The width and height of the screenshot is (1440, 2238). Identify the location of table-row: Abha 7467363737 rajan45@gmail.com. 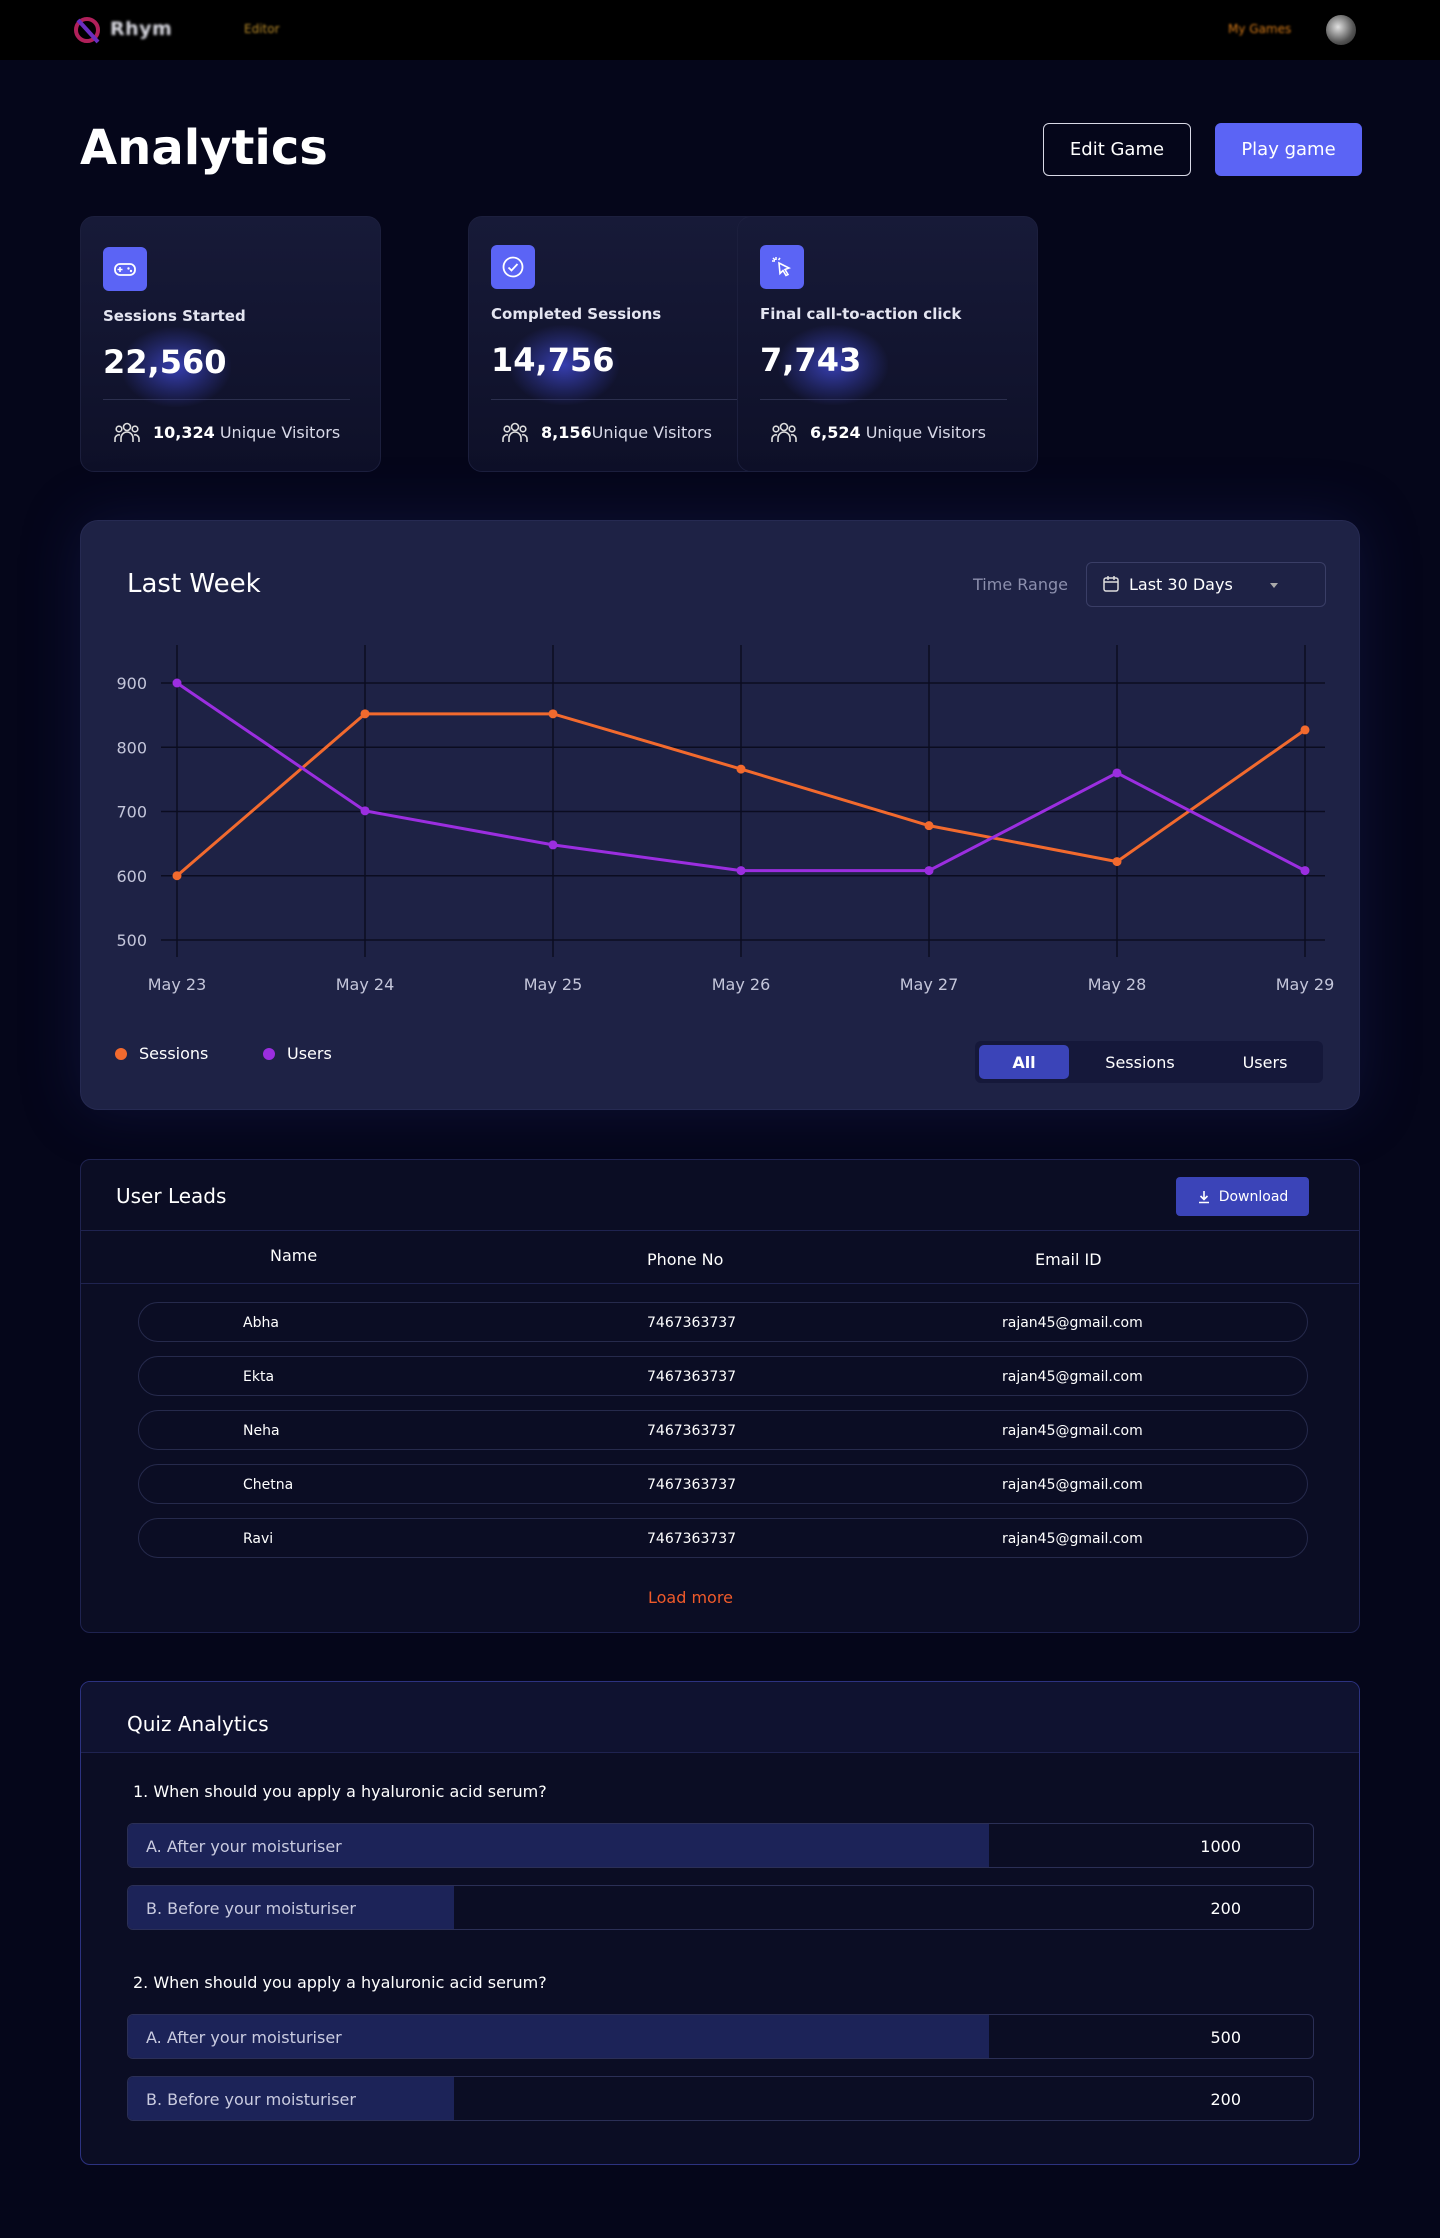
(723, 1322).